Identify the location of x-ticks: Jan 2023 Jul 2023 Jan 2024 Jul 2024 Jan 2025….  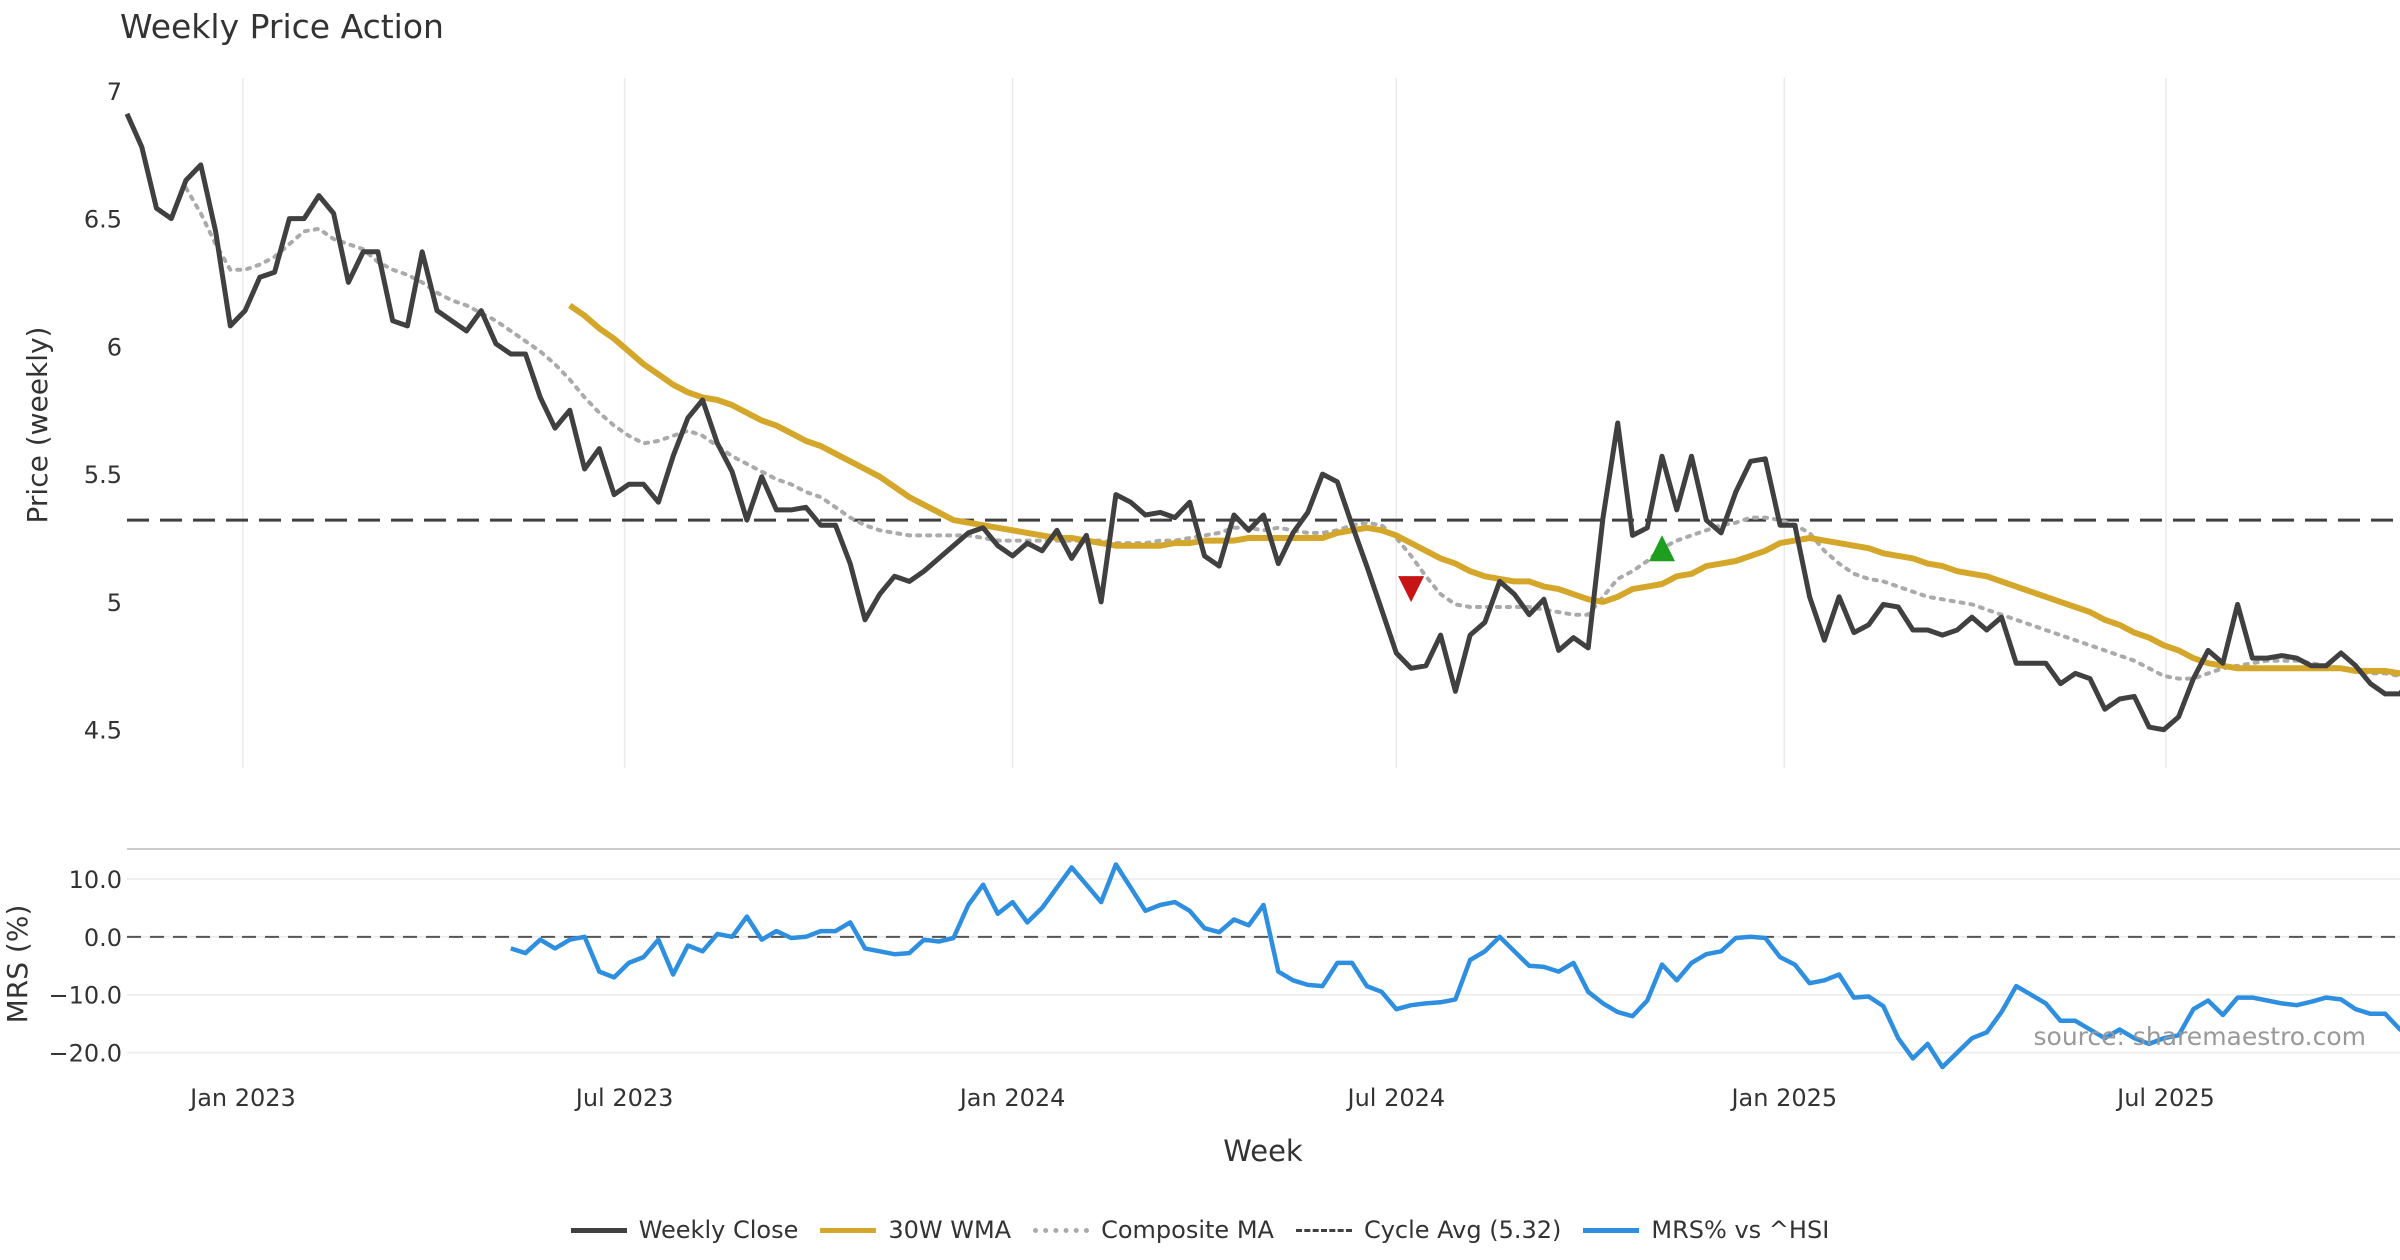
(1201, 1098).